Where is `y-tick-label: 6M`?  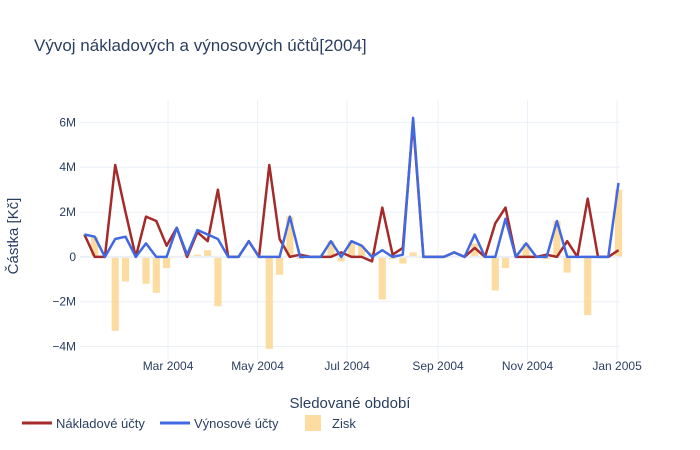
y-tick-label: 6M is located at coordinates (67, 122).